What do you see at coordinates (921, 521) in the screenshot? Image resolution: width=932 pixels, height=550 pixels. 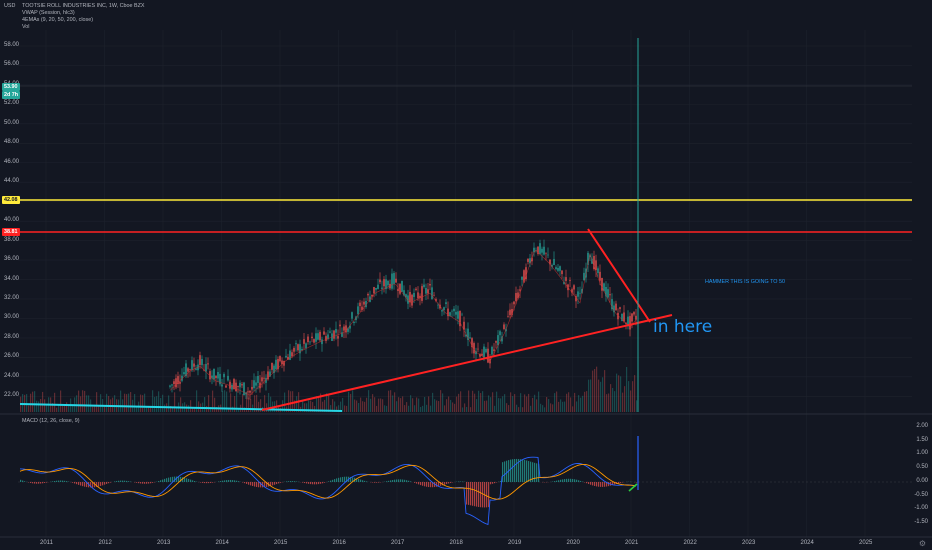 I see `macd-tick-label: -1.50` at bounding box center [921, 521].